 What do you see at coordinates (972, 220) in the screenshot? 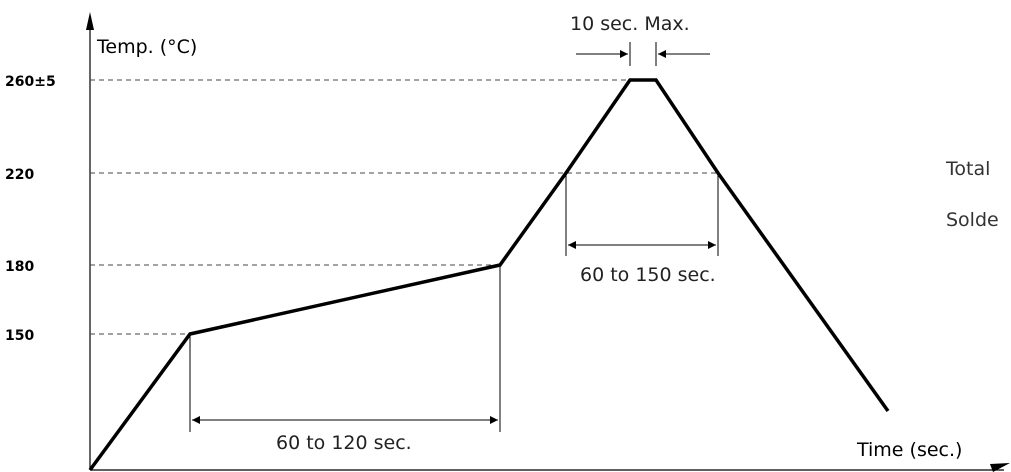
I see `side-text-line-2: Solde` at bounding box center [972, 220].